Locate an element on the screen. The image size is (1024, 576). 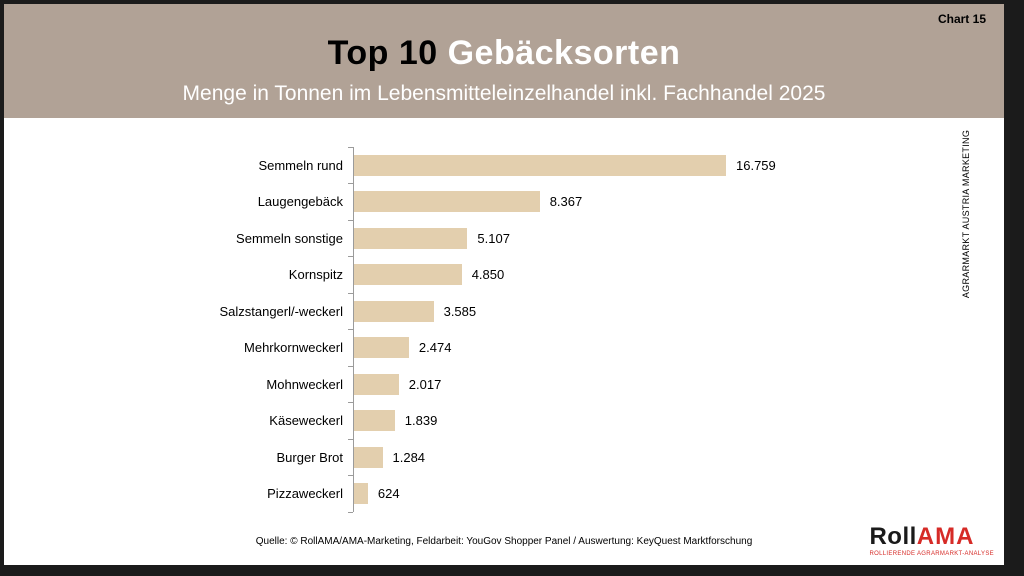
bar-cell: 16.759 is located at coordinates (676, 165).